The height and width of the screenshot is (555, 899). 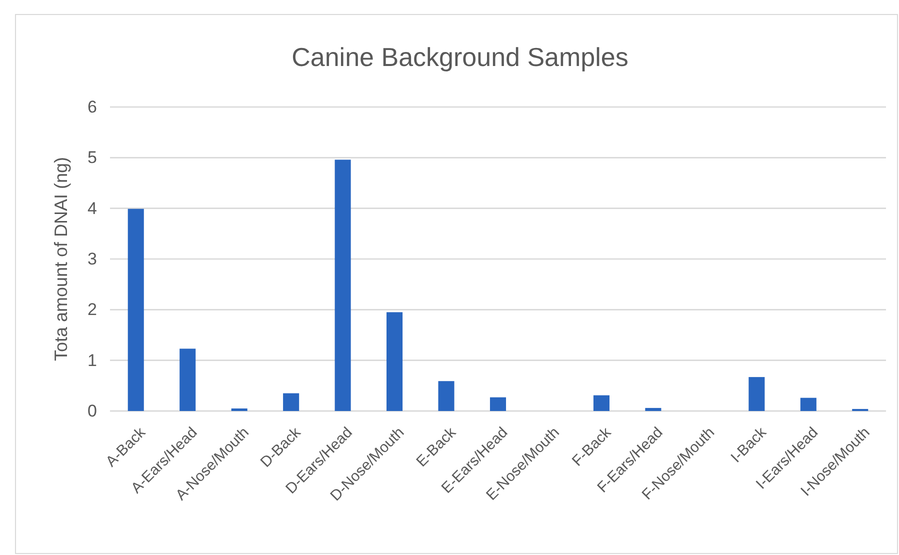 What do you see at coordinates (92, 310) in the screenshot?
I see `y-tick-label: 2` at bounding box center [92, 310].